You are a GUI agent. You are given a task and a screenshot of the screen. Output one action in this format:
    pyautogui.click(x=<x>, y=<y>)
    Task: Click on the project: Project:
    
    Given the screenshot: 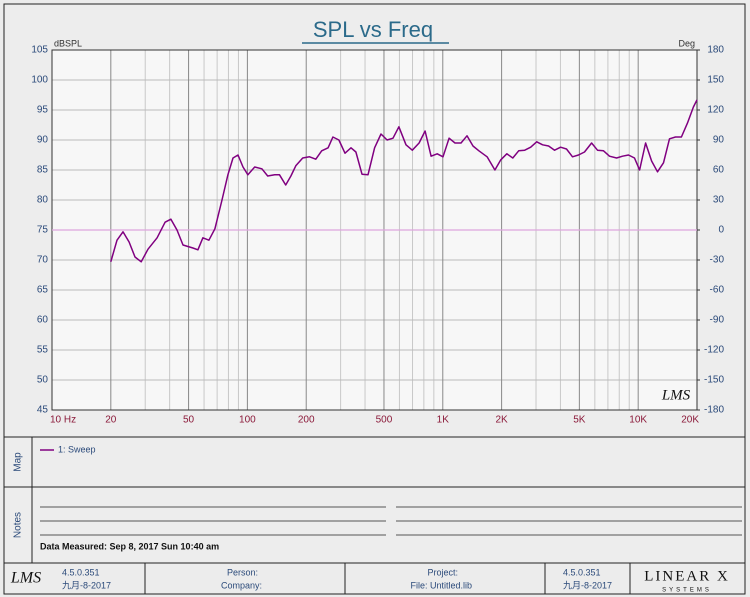 What is the action you would take?
    pyautogui.click(x=442, y=572)
    